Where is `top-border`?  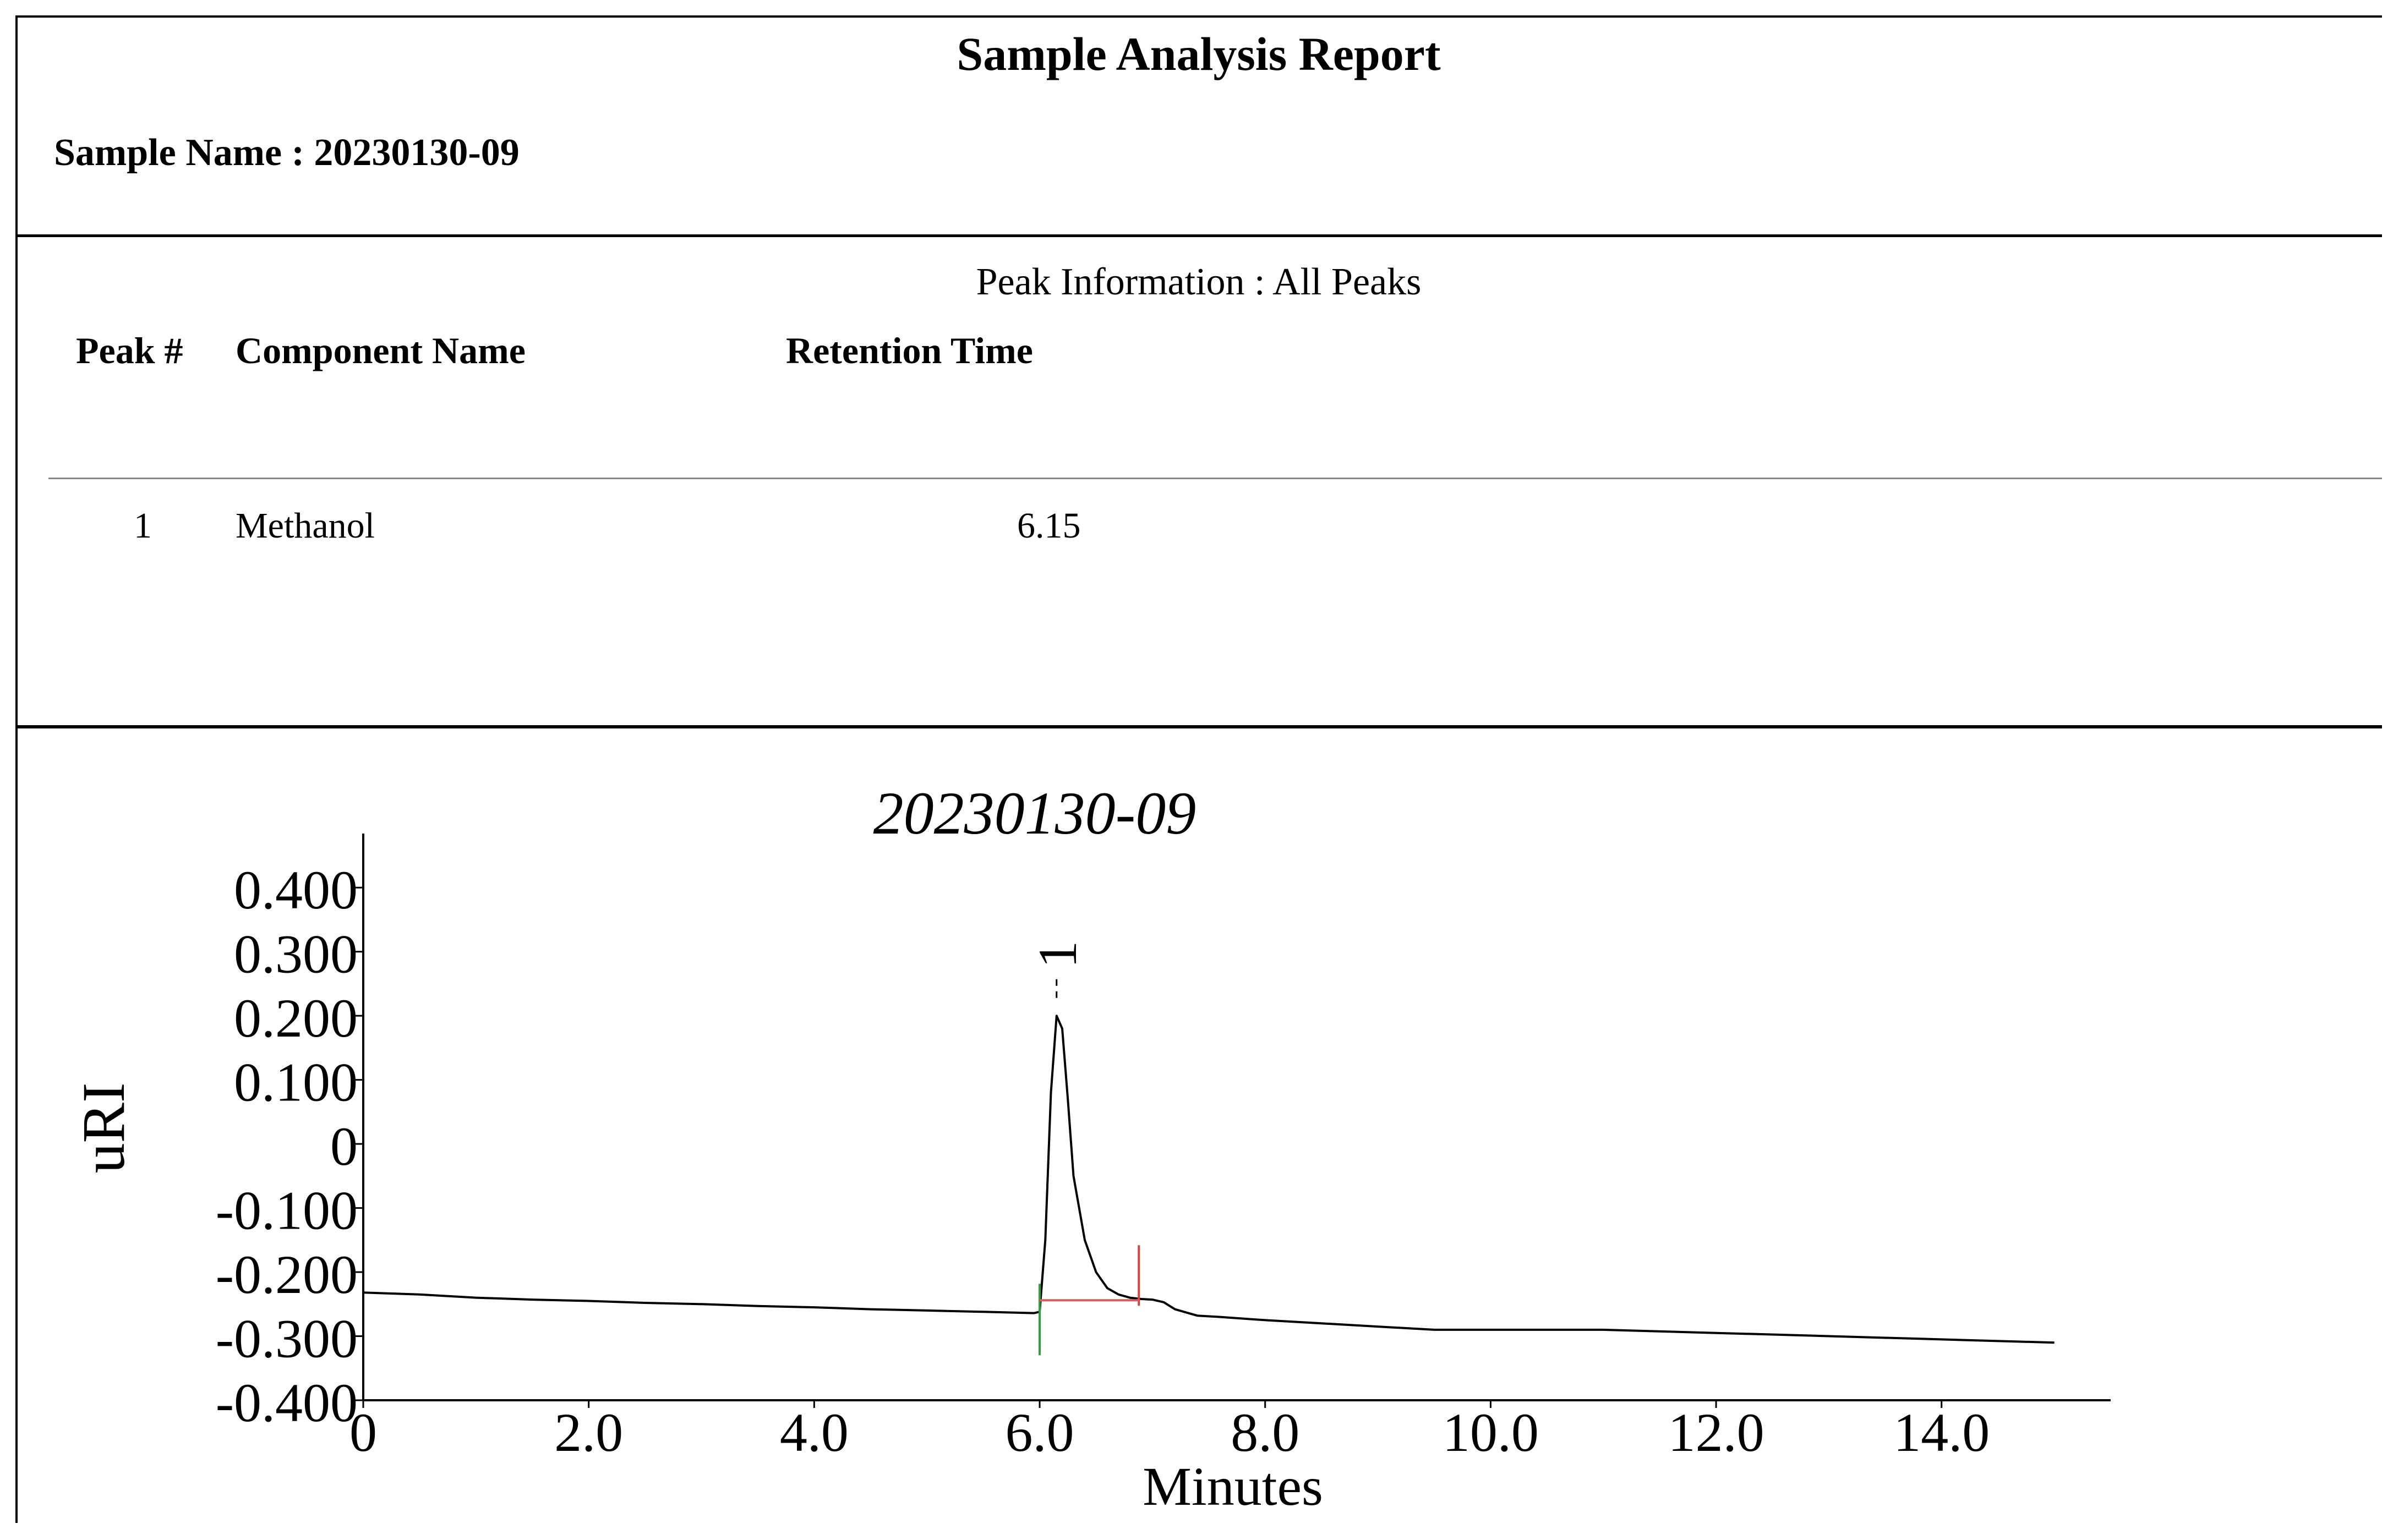
top-border is located at coordinates (1198, 16).